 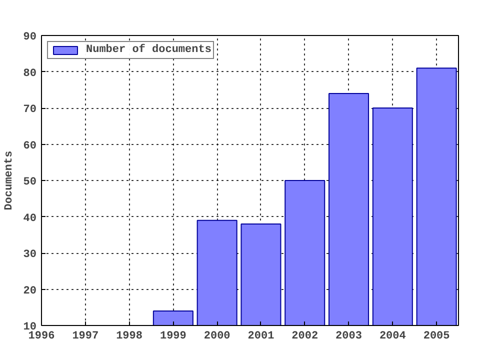 What do you see at coordinates (129, 336) in the screenshot?
I see `x-tick-label: 1998` at bounding box center [129, 336].